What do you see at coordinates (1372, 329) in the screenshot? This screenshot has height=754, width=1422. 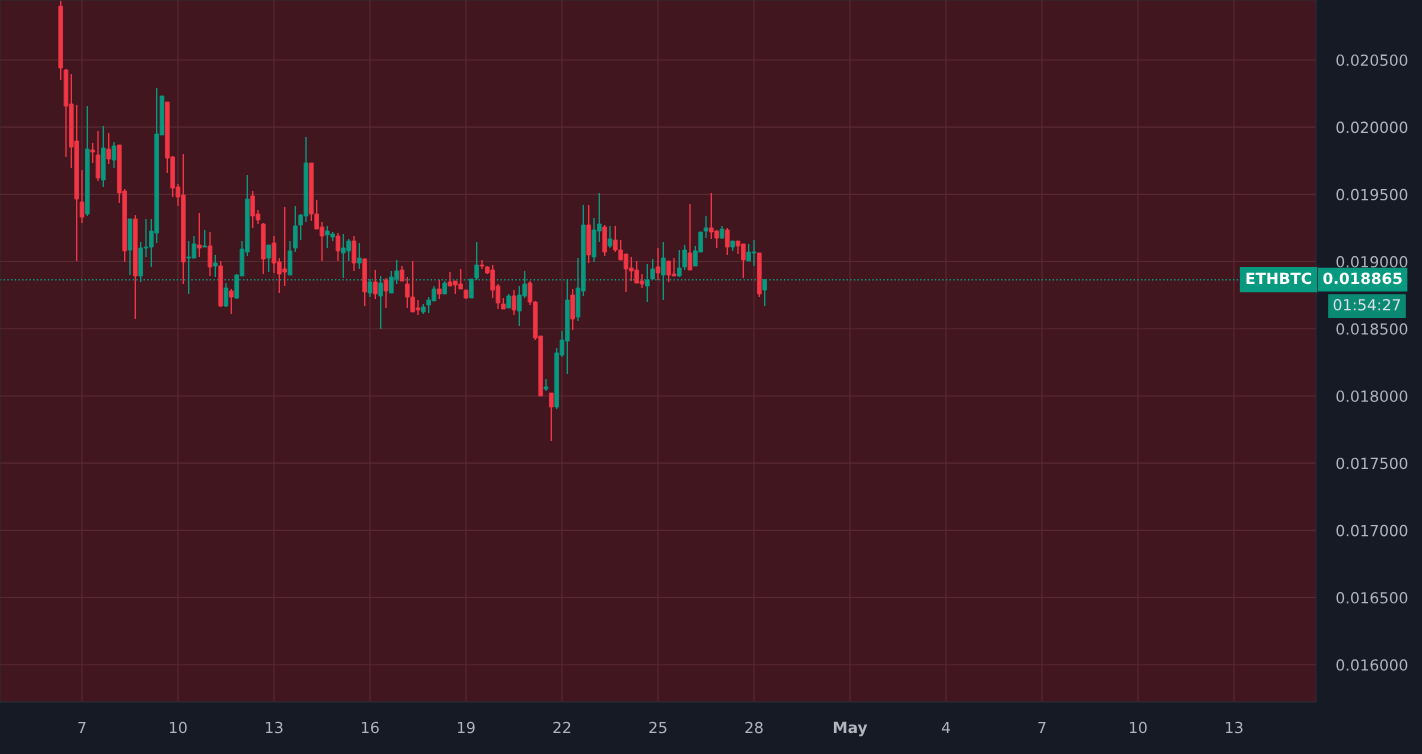 I see `y-tick-label: 0.018500` at bounding box center [1372, 329].